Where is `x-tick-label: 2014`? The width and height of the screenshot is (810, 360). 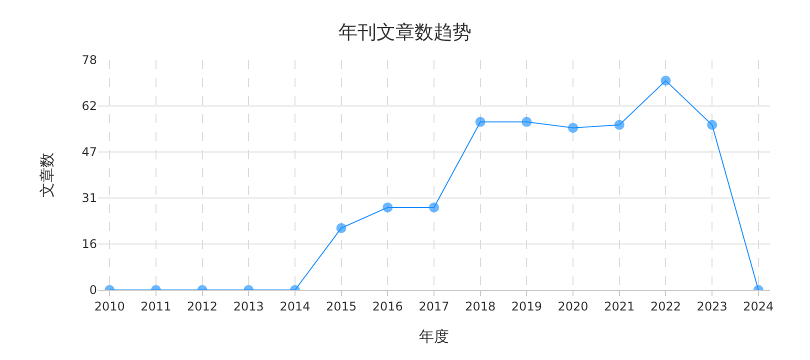
x-tick-label: 2014 is located at coordinates (295, 306).